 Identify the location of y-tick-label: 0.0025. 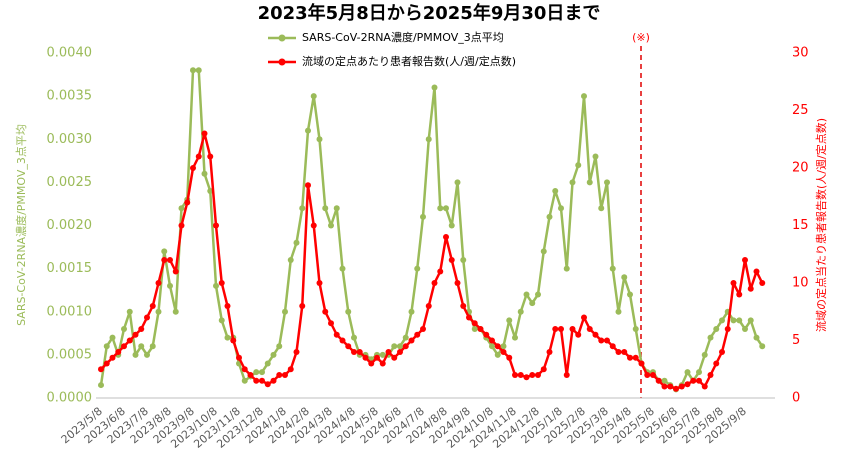
(70, 182).